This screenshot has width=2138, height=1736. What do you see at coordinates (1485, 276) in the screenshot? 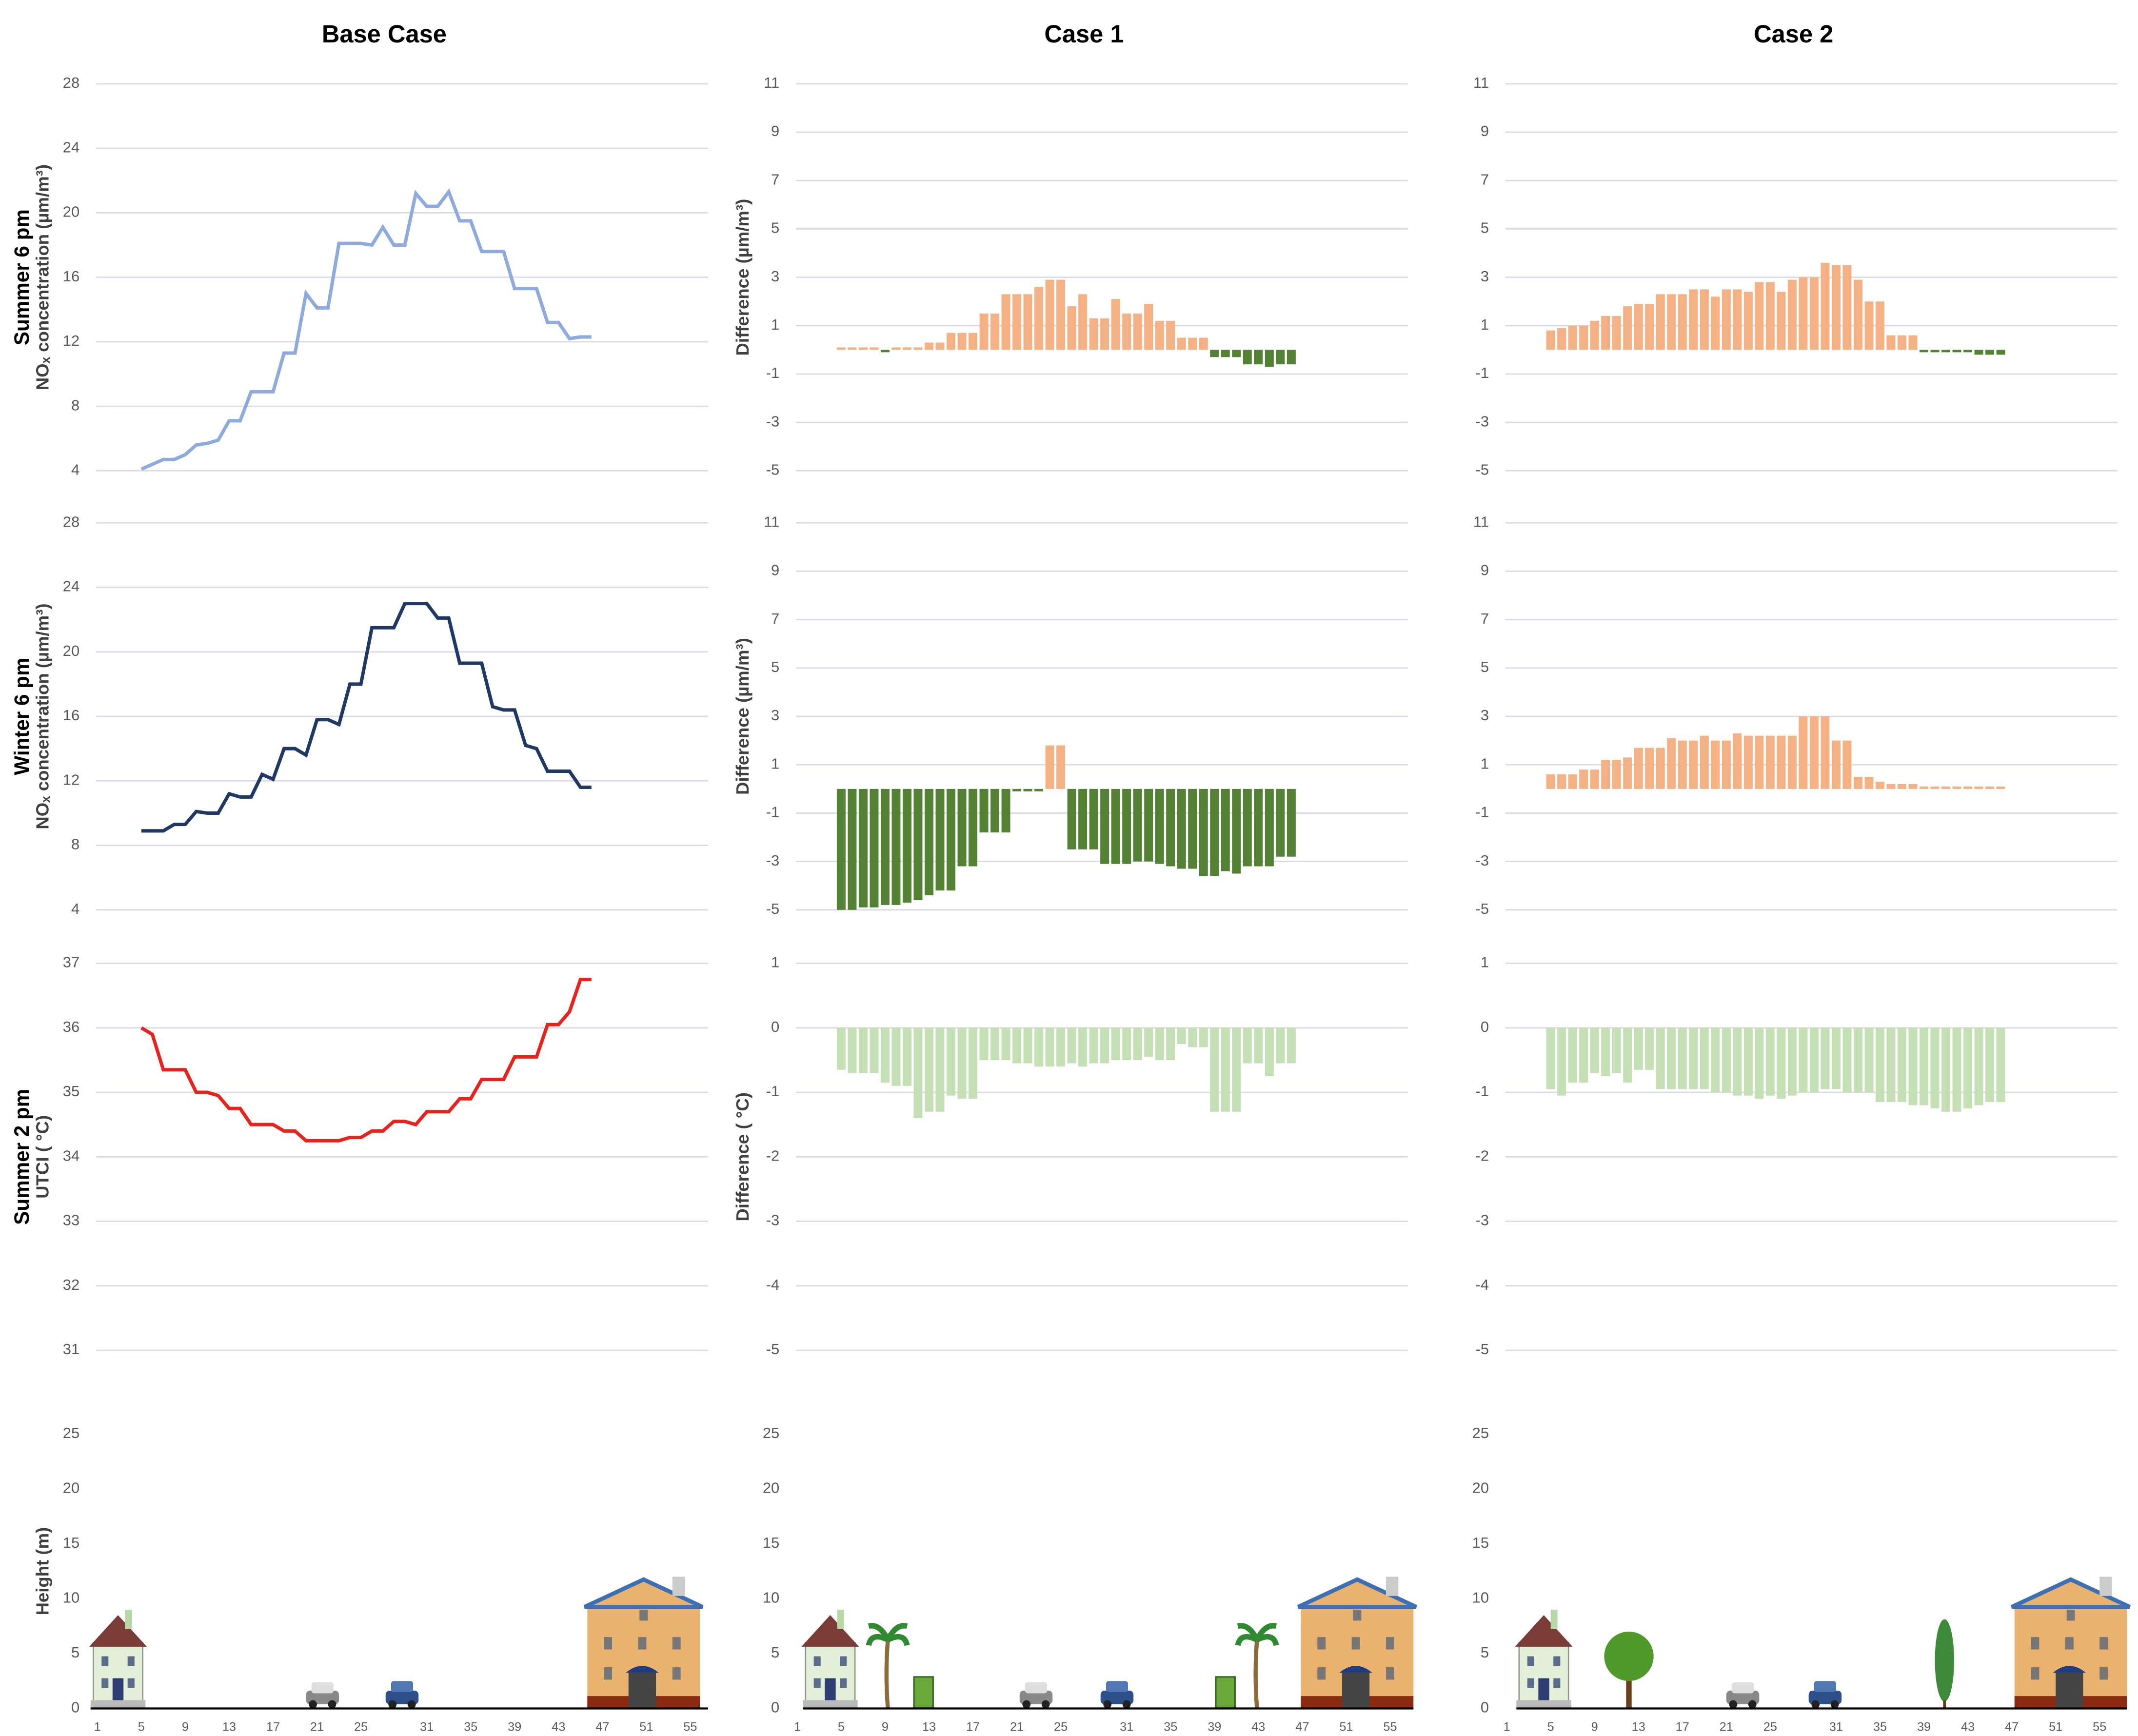
I see `y-tick-label: 3` at bounding box center [1485, 276].